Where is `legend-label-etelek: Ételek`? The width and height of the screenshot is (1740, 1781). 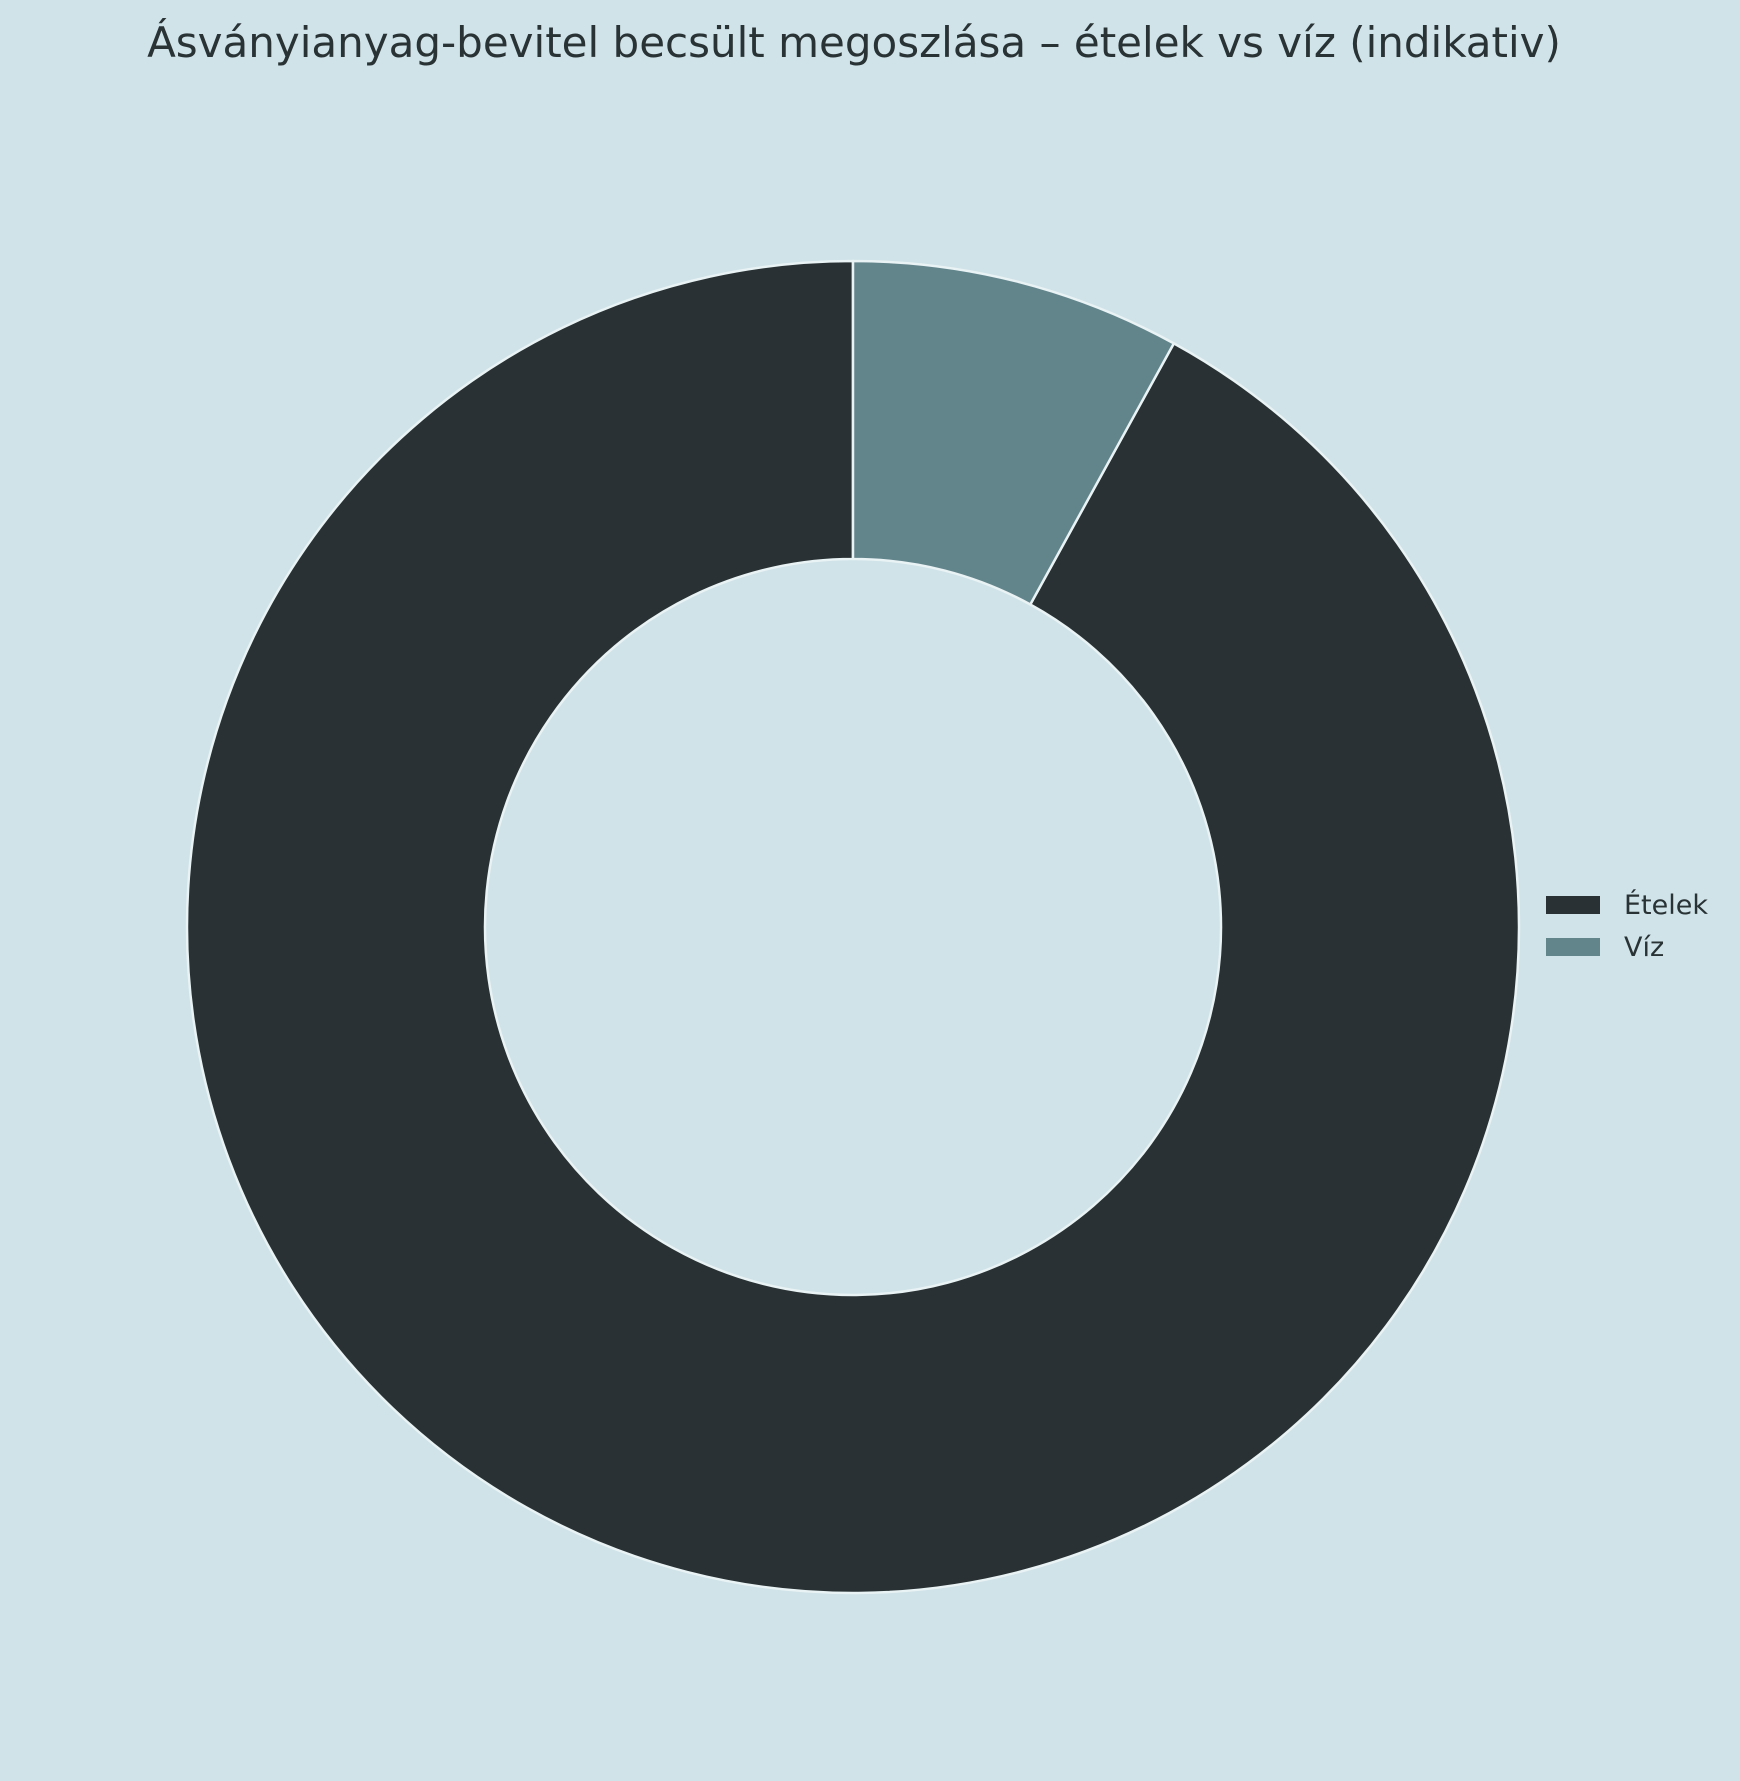
legend-label-etelek: Ételek is located at coordinates (1666, 905).